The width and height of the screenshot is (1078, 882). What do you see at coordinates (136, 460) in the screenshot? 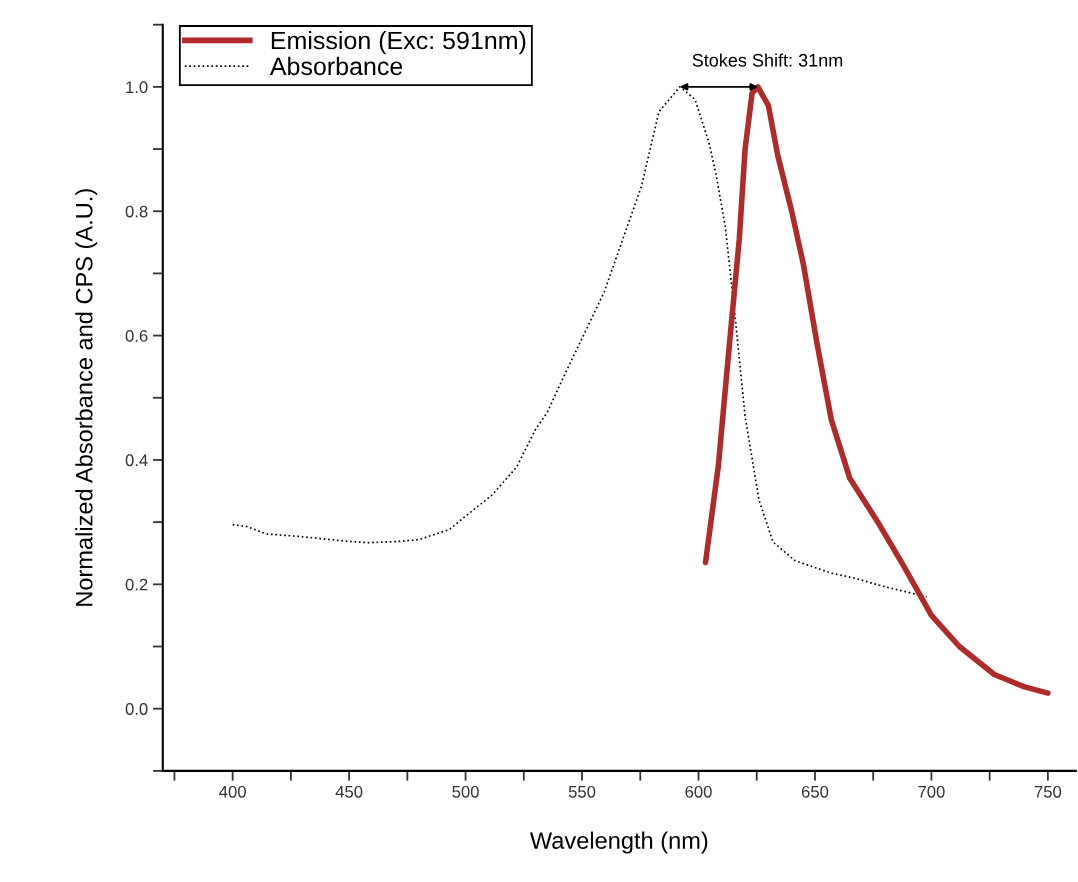
I see `y-tick-label: 0.4` at bounding box center [136, 460].